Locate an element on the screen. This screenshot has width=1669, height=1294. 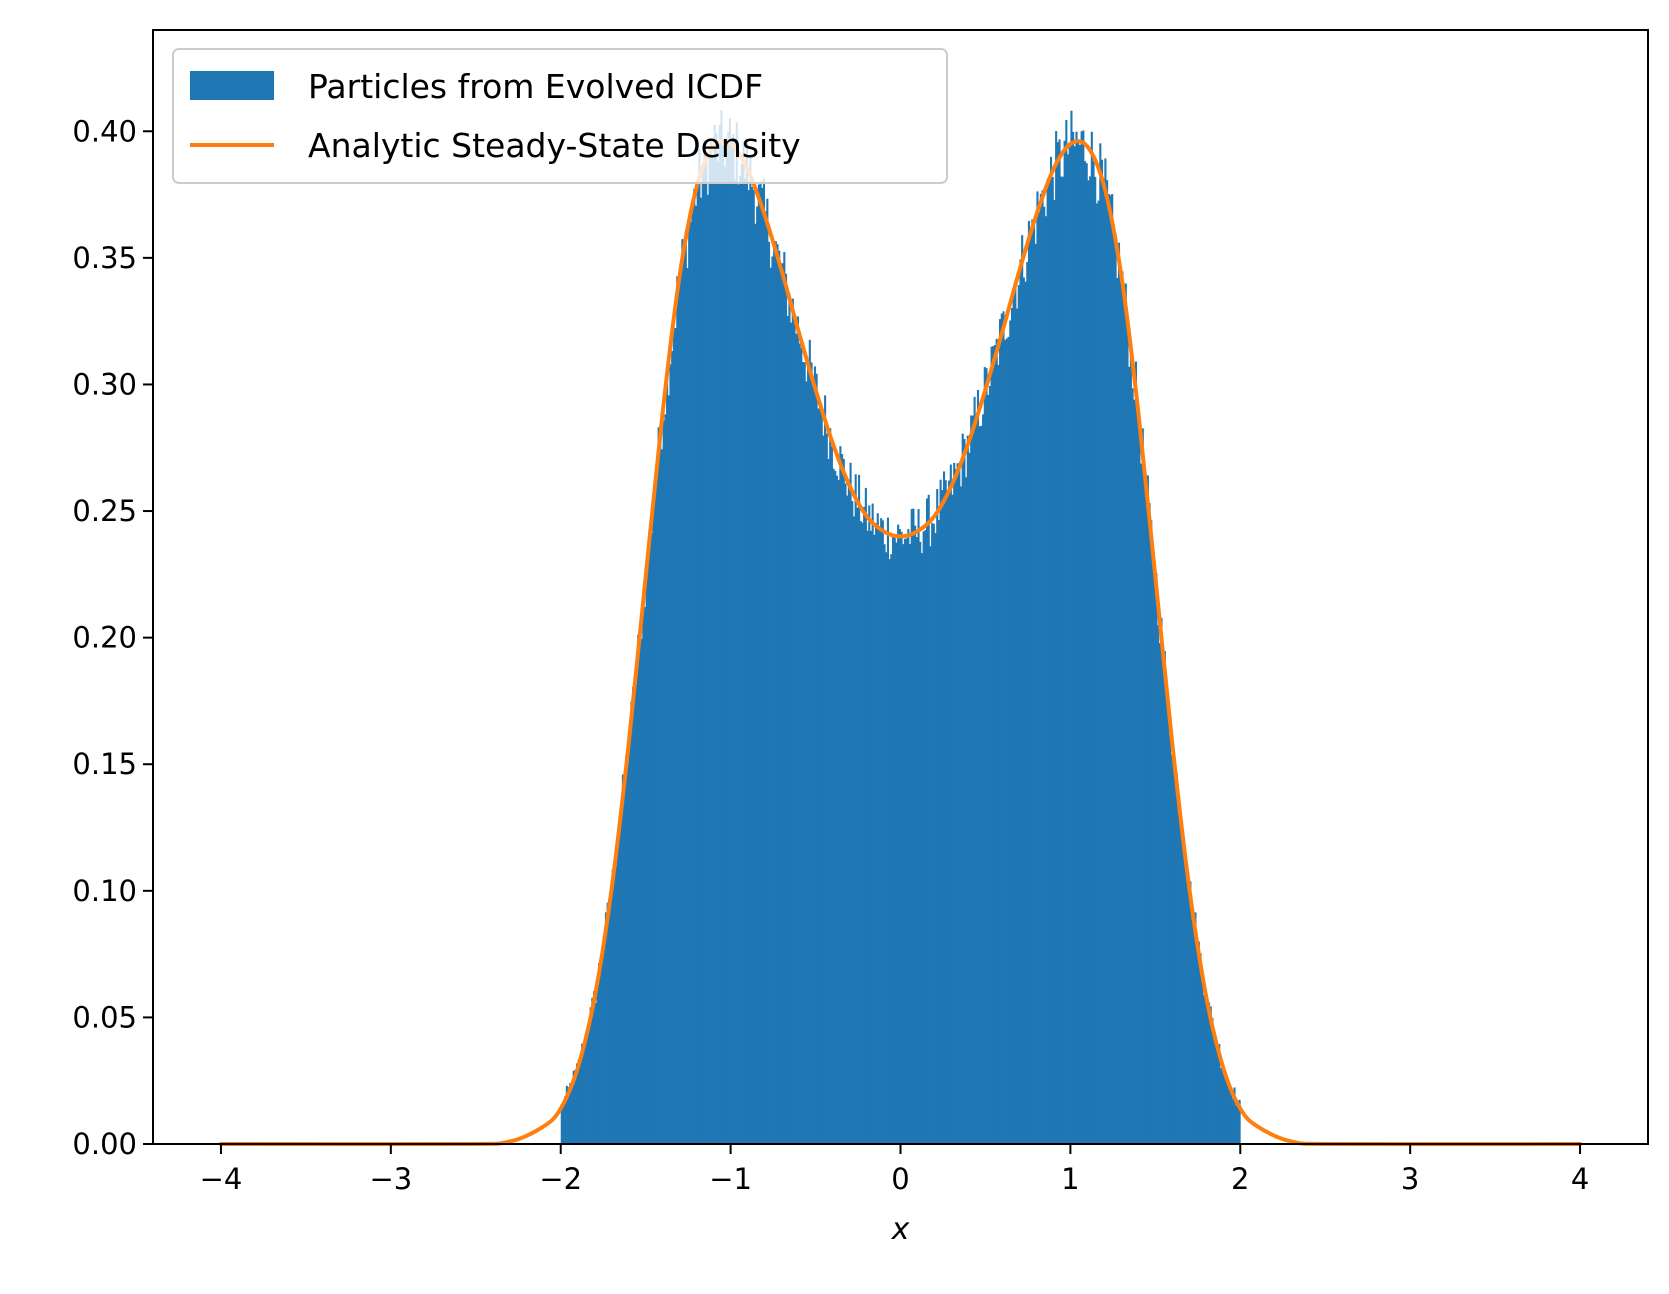
y-tick-label: 0.25 is located at coordinates (104, 511).